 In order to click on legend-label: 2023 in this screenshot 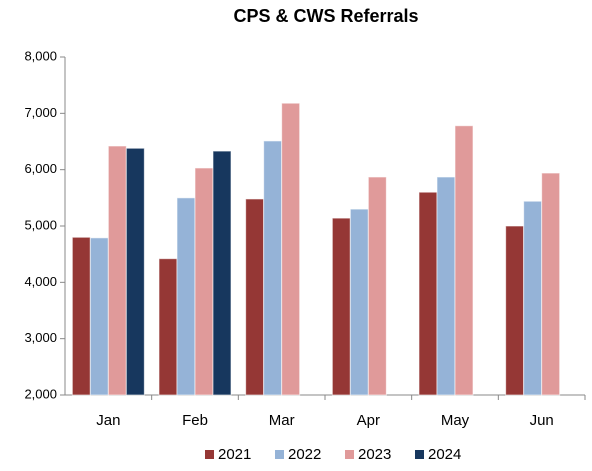, I will do `click(374, 454)`.